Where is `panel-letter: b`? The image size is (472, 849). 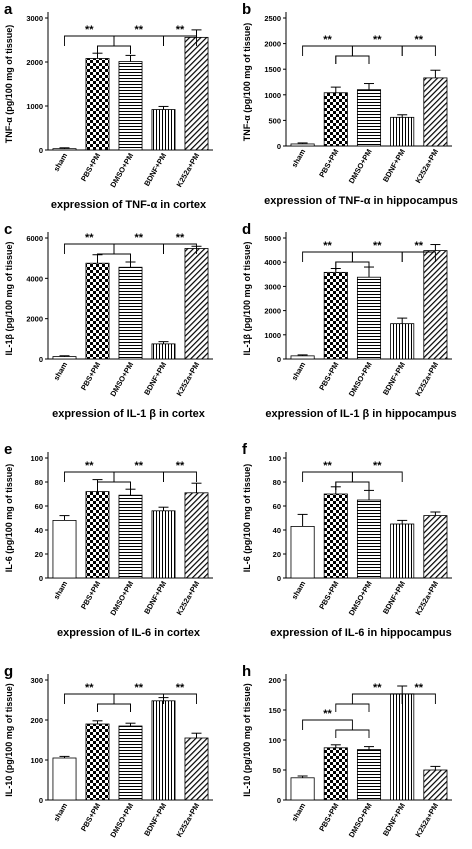
panel-letter: b is located at coordinates (246, 9).